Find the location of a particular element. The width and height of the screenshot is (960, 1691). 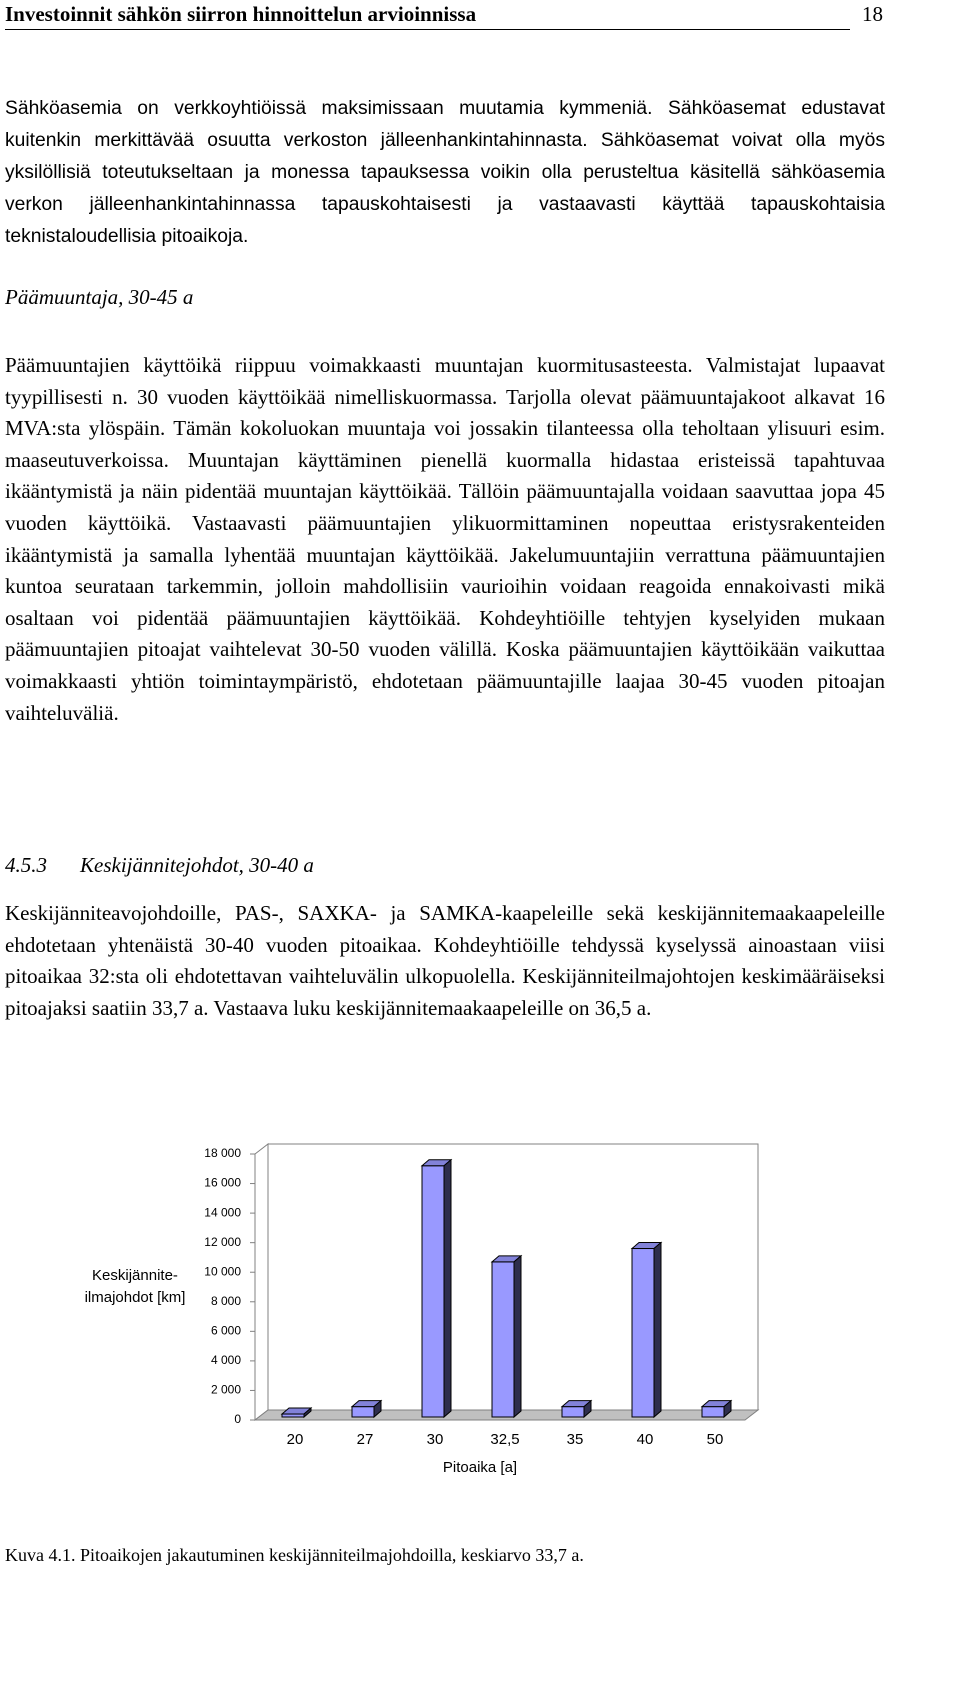

x-tick-label: 27 is located at coordinates (365, 1439).